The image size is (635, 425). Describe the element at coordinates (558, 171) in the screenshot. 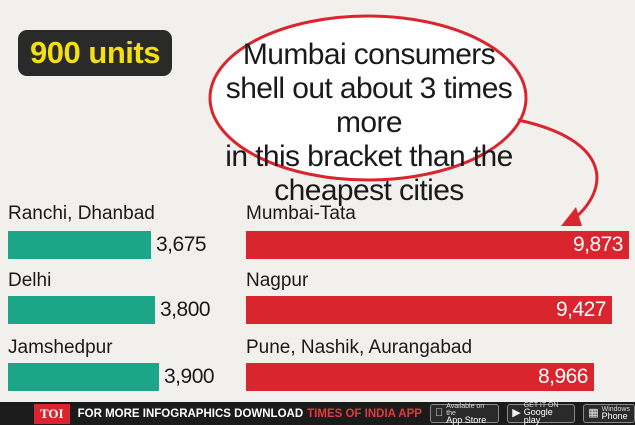

I see `callout-arrow-line` at that location.